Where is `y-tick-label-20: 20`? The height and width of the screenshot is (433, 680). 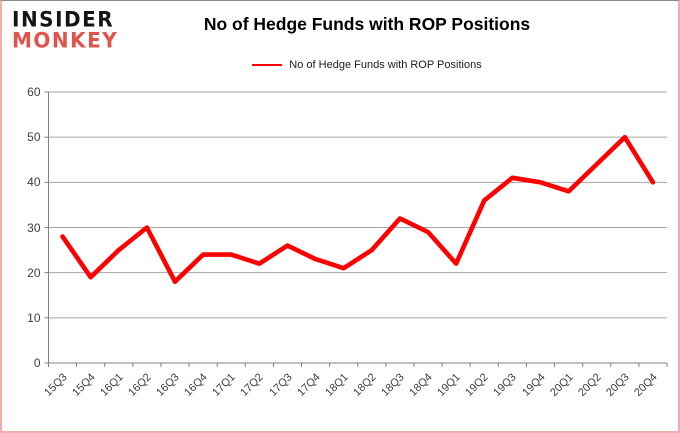 y-tick-label-20: 20 is located at coordinates (34, 272).